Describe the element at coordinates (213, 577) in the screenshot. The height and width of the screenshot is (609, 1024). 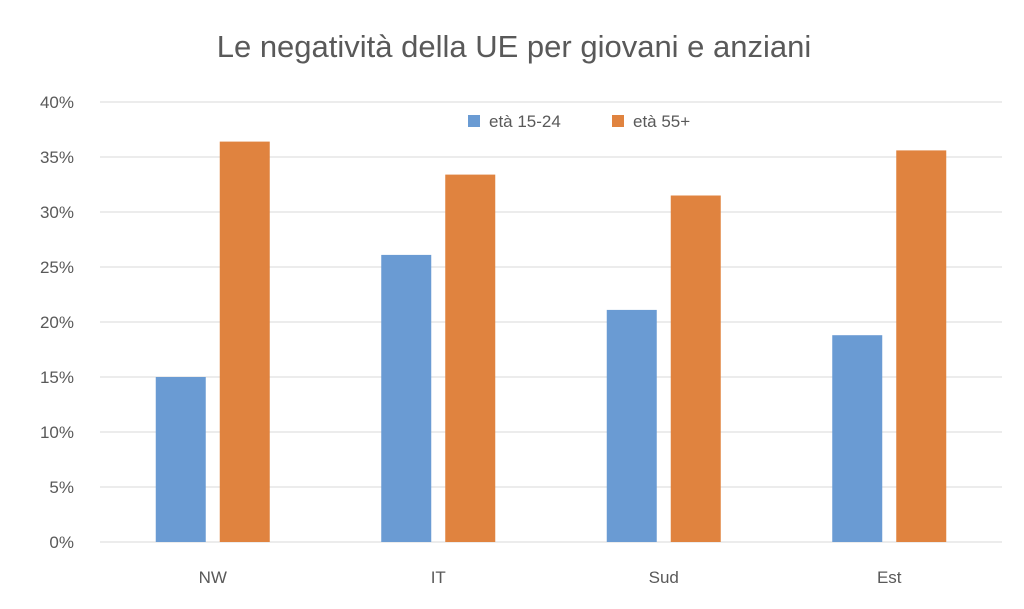
I see `x-tick-label: NW` at that location.